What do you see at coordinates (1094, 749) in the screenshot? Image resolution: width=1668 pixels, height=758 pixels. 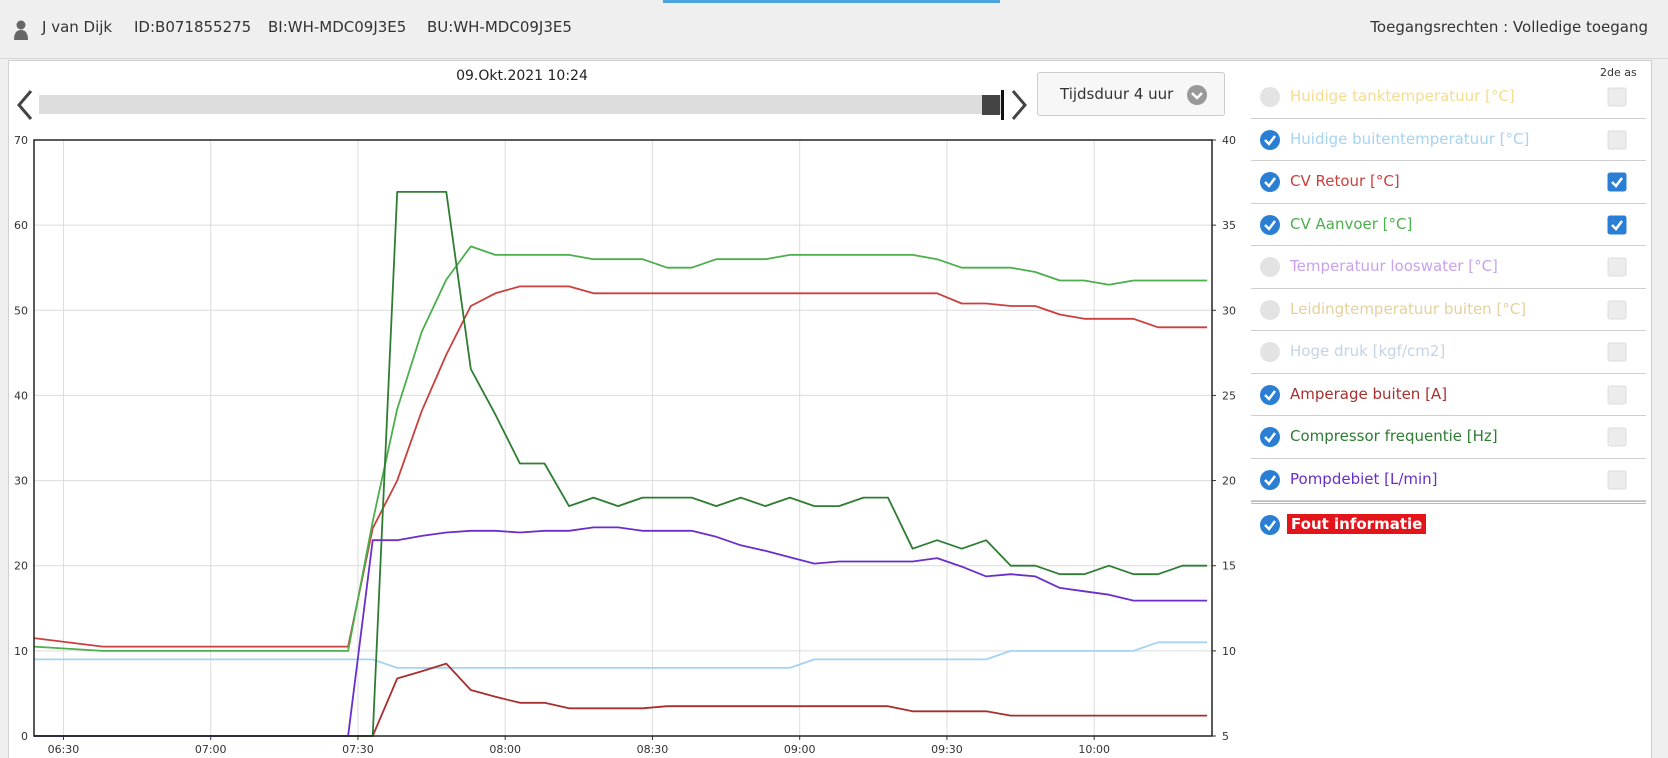 I see `x-tick-label: 10:00` at bounding box center [1094, 749].